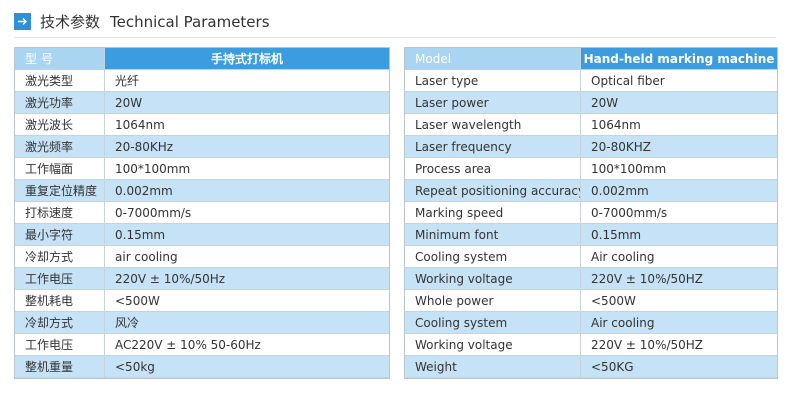 The image size is (790, 410). I want to click on divider, so click(395, 37).